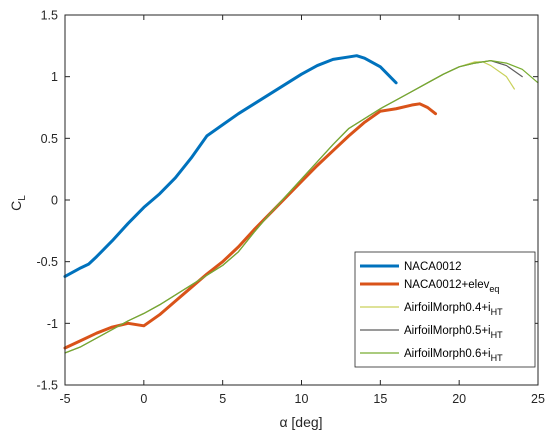 The image size is (550, 438). Describe the element at coordinates (222, 399) in the screenshot. I see `x-tick-label: 5` at that location.